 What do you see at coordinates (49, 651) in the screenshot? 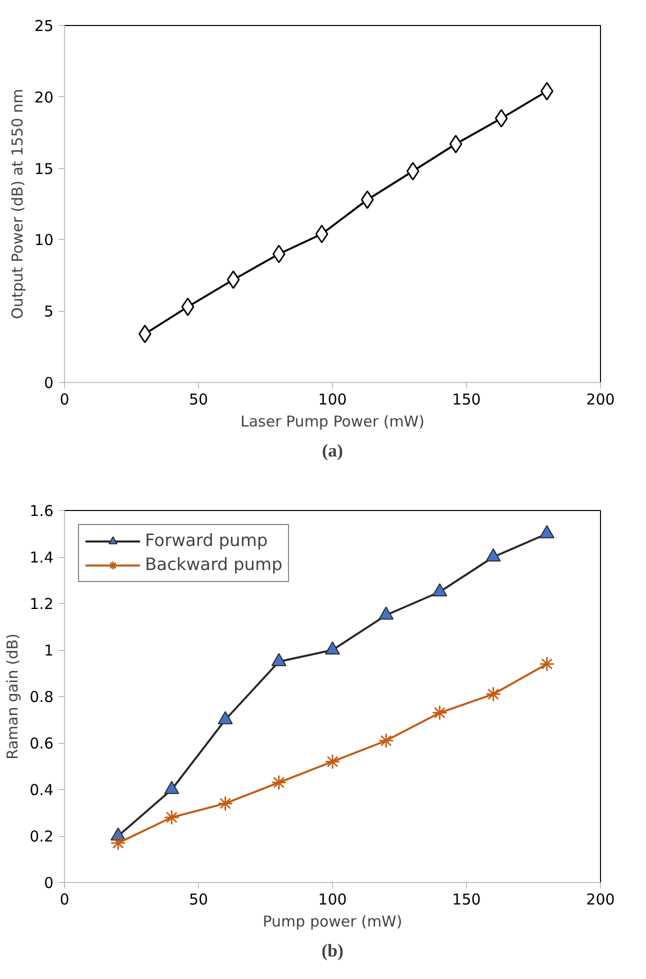
I see `y-tick-label: 1` at bounding box center [49, 651].